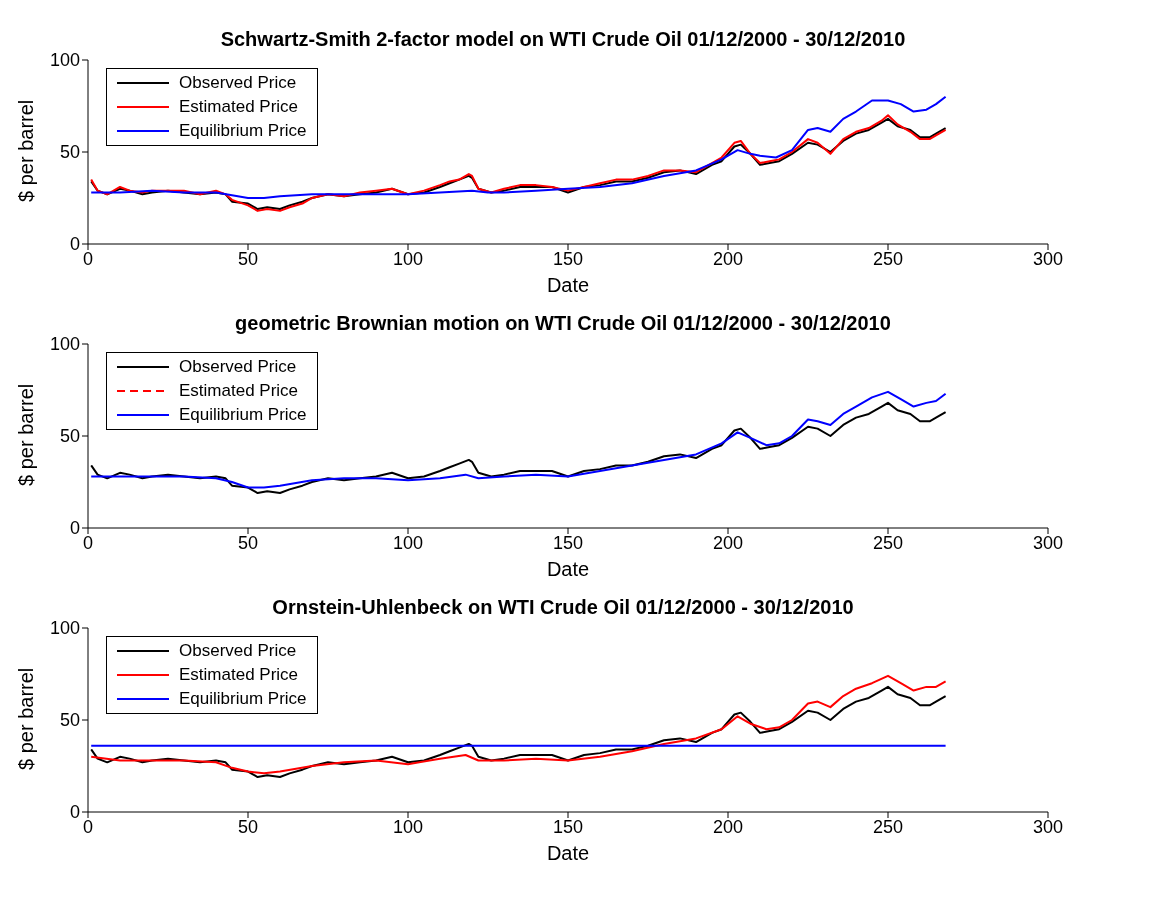 The height and width of the screenshot is (905, 1155). What do you see at coordinates (563, 608) in the screenshot?
I see `chart-title: Ornstein-Uhlenbeck on WTI Crude Oil 01/12/2000 - 30/12/2010` at bounding box center [563, 608].